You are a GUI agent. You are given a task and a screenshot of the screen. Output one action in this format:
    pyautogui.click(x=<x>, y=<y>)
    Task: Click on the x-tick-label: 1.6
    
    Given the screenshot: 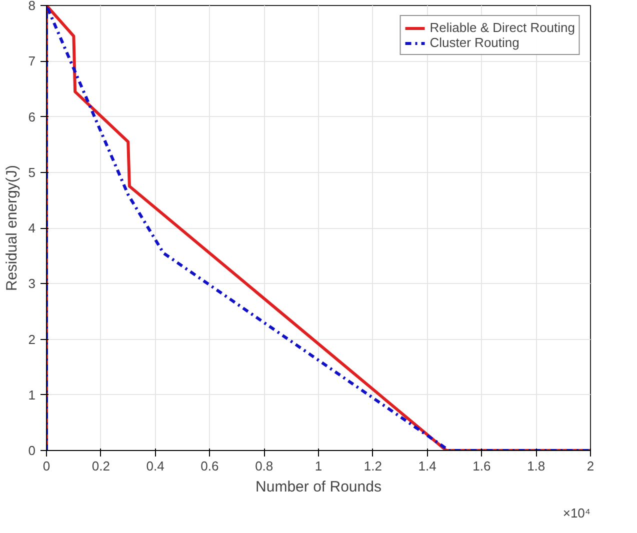 What is the action you would take?
    pyautogui.click(x=481, y=466)
    